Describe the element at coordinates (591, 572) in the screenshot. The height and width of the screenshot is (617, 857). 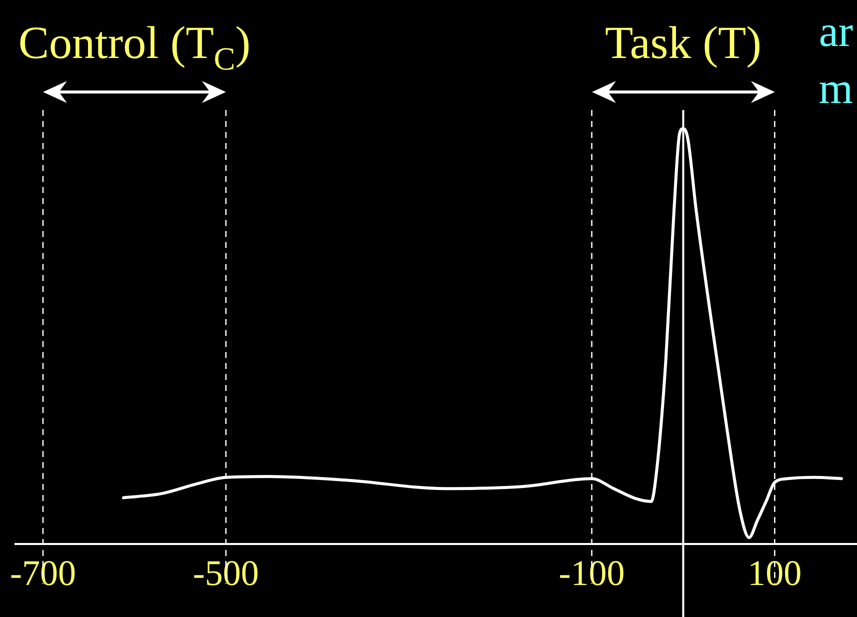
I see `x-tick-label: -100` at that location.